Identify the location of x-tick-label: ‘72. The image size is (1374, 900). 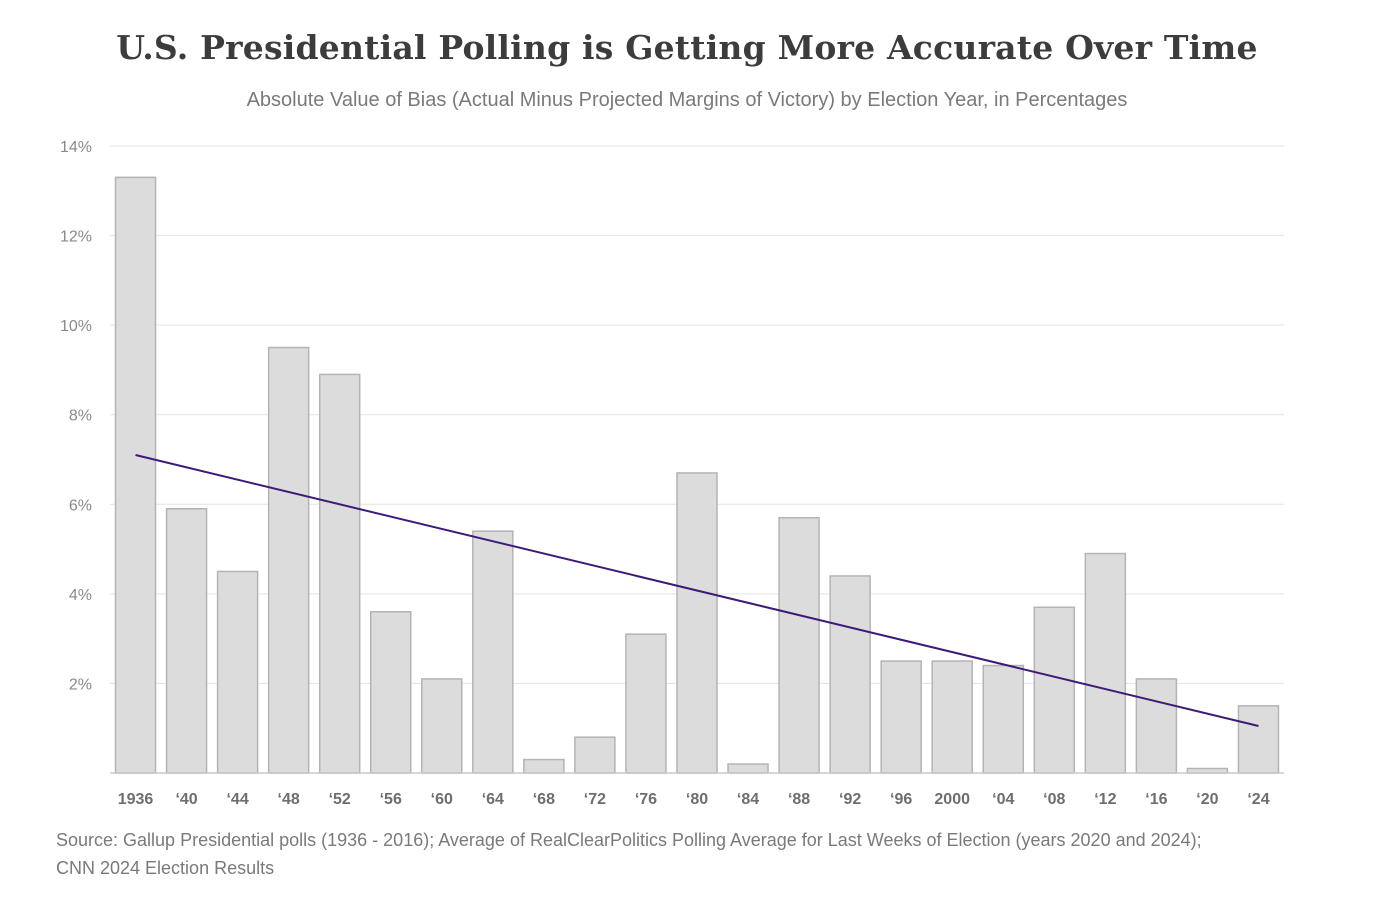
(595, 799).